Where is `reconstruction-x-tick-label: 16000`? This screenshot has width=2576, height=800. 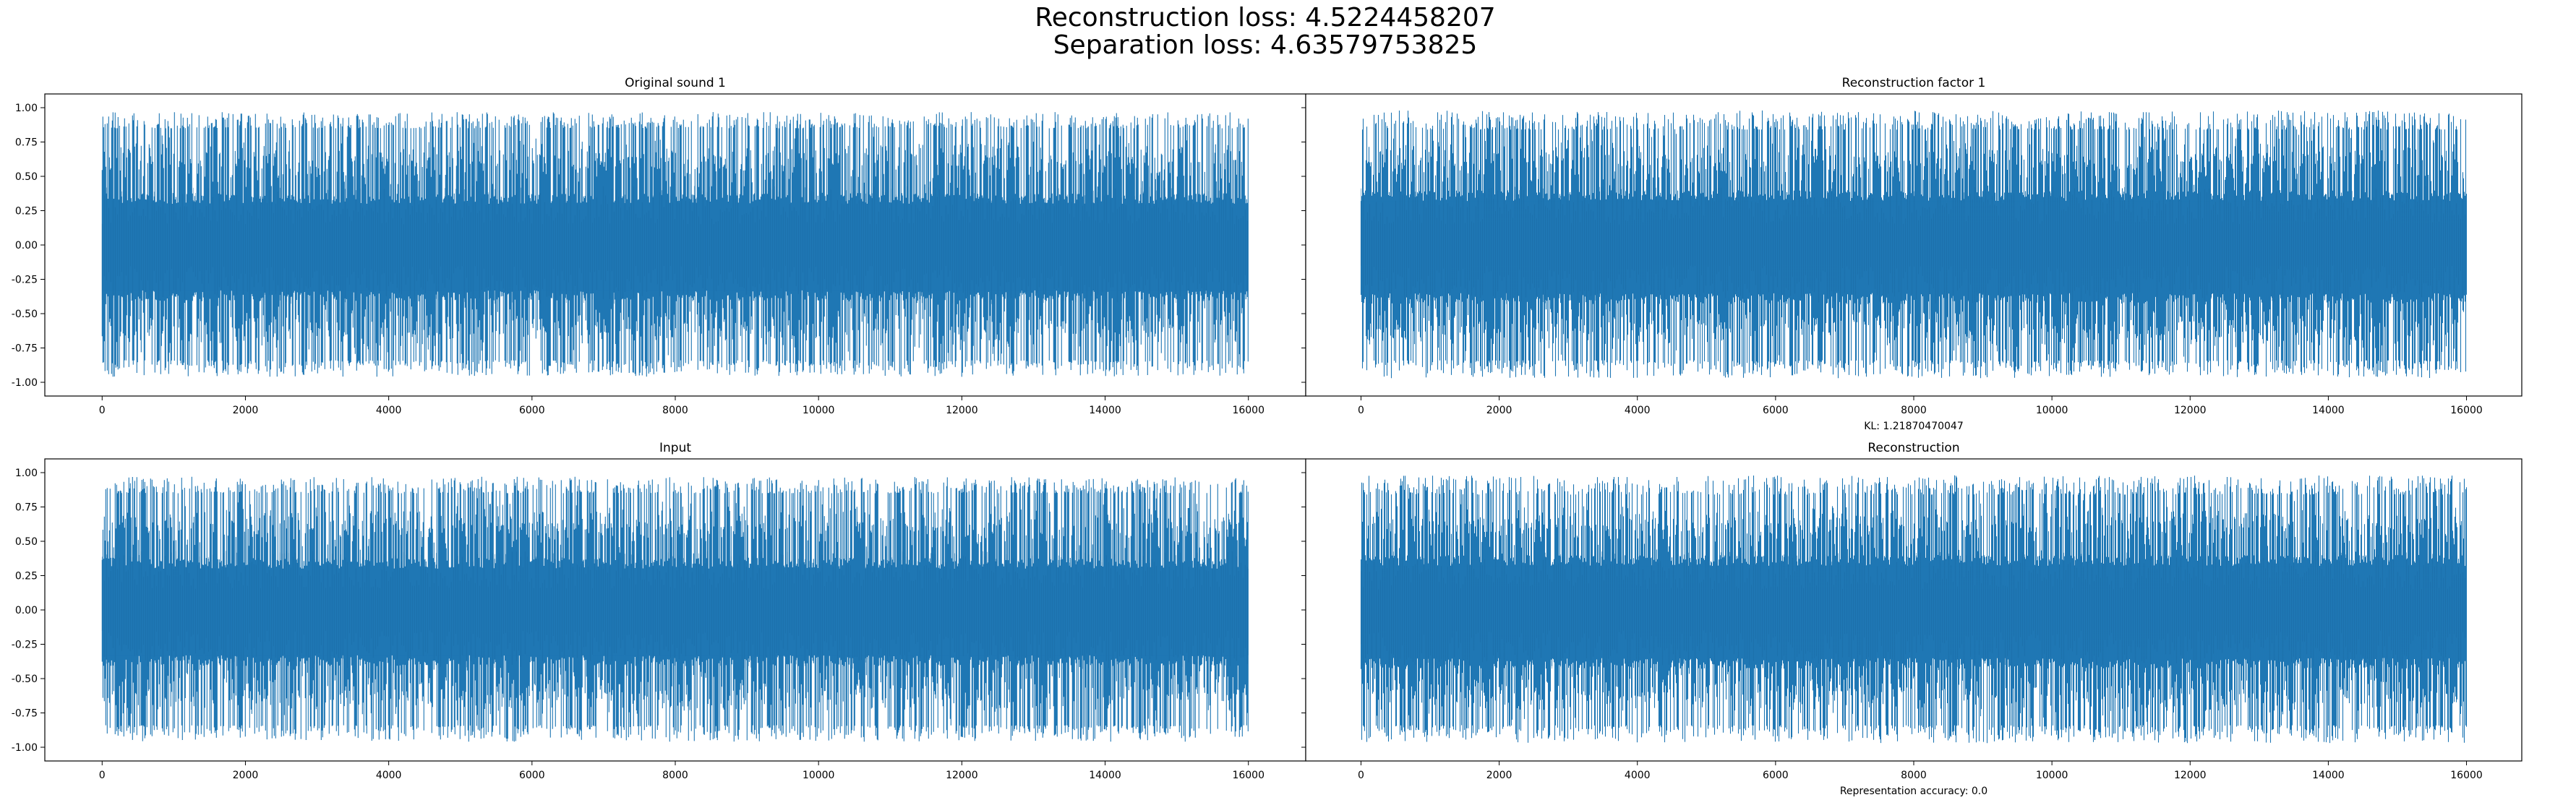
reconstruction-x-tick-label: 16000 is located at coordinates (2466, 775).